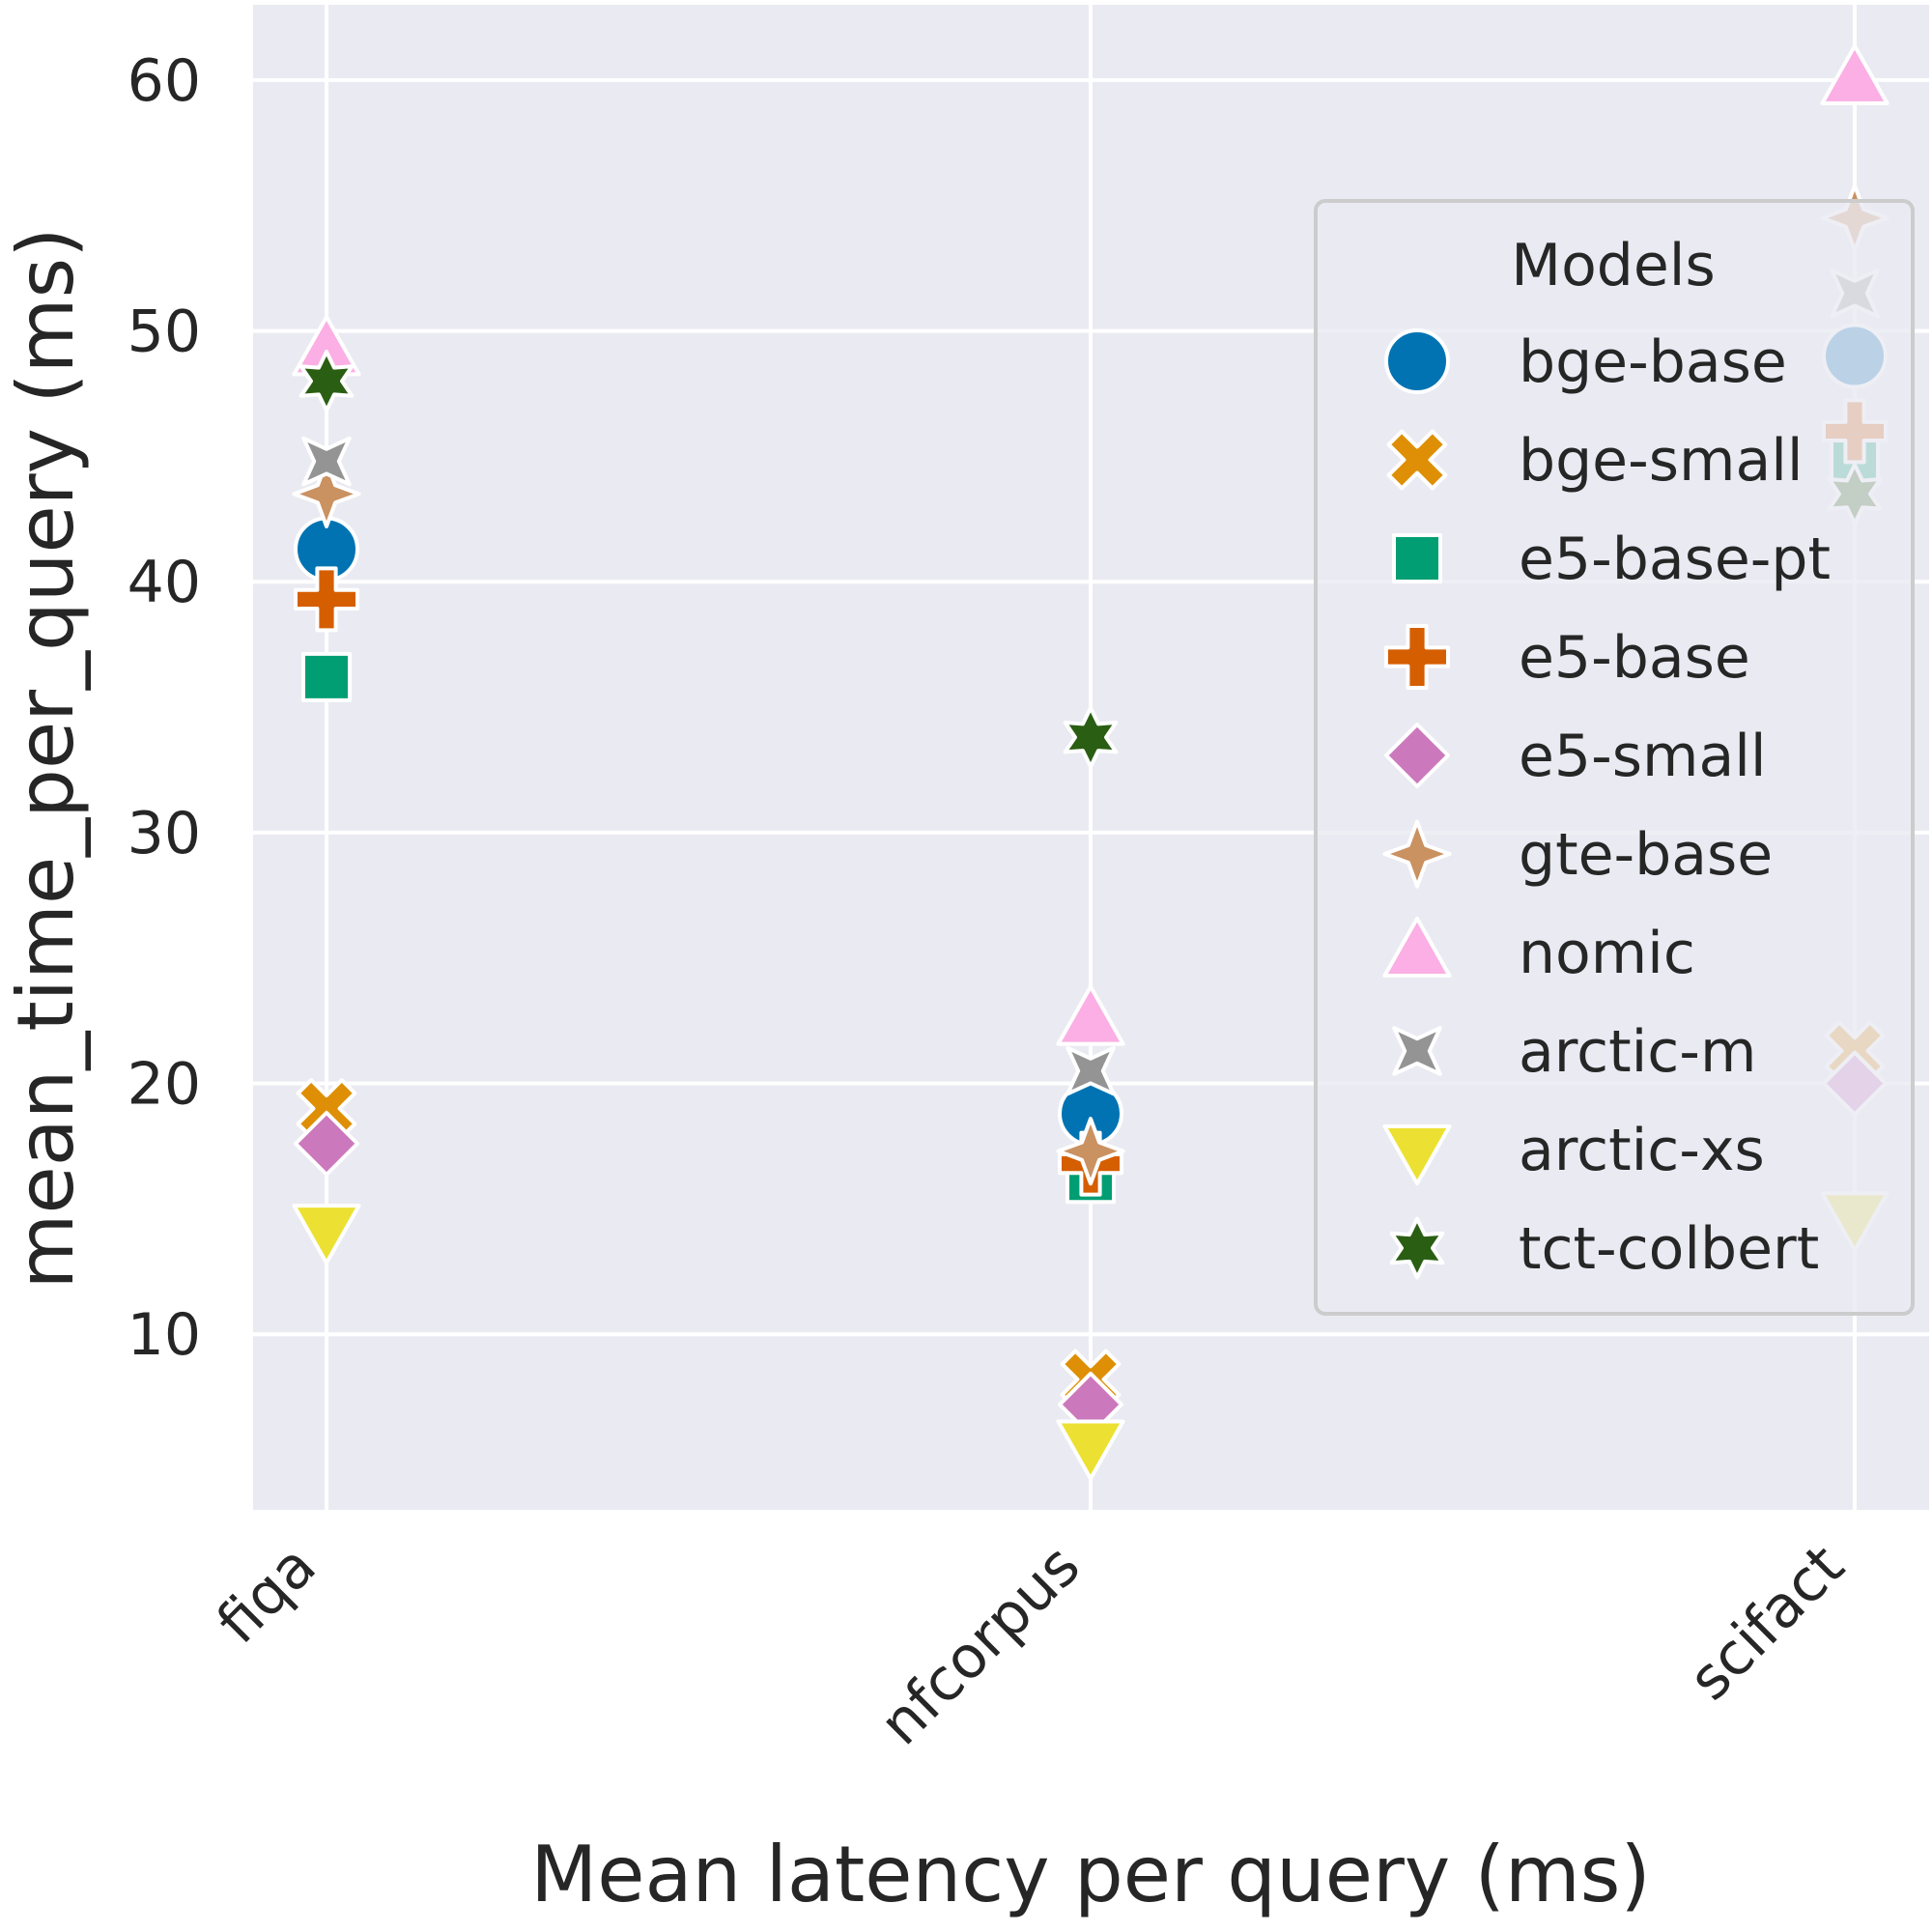 This screenshot has height=1932, width=1932. What do you see at coordinates (326, 493) in the screenshot?
I see `point-gte-base-fiqa` at bounding box center [326, 493].